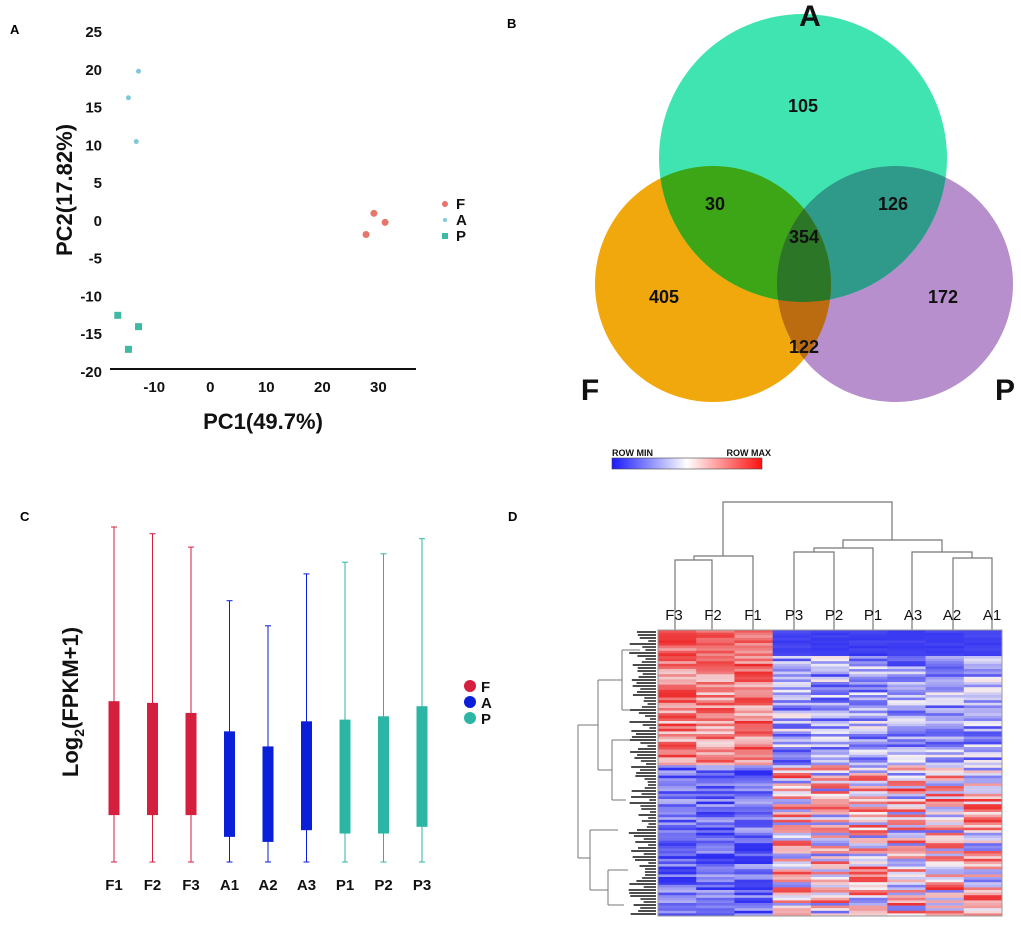 This screenshot has height=927, width=1021. Describe the element at coordinates (64, 190) in the screenshot. I see `pca-y-label: PC2(17.82%)` at that location.